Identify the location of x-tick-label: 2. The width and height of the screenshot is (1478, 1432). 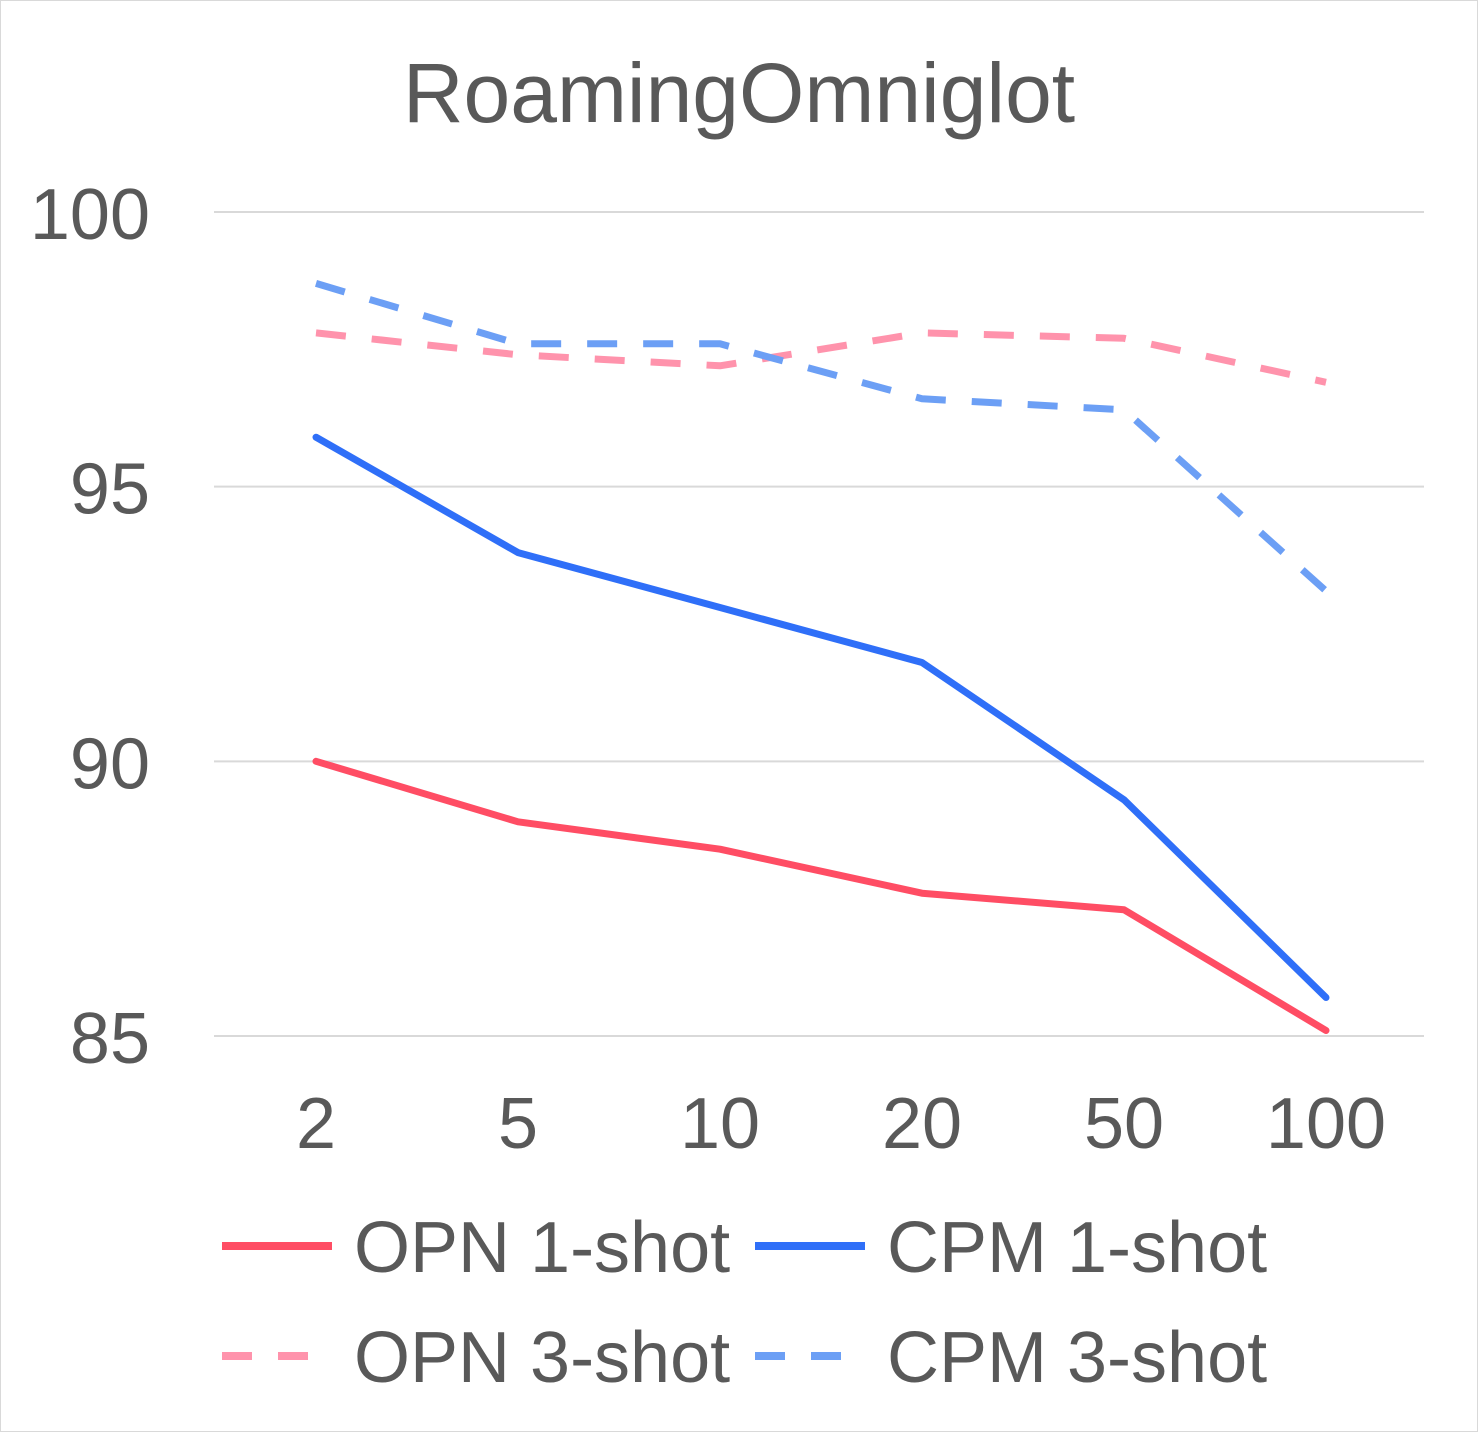
(316, 1124).